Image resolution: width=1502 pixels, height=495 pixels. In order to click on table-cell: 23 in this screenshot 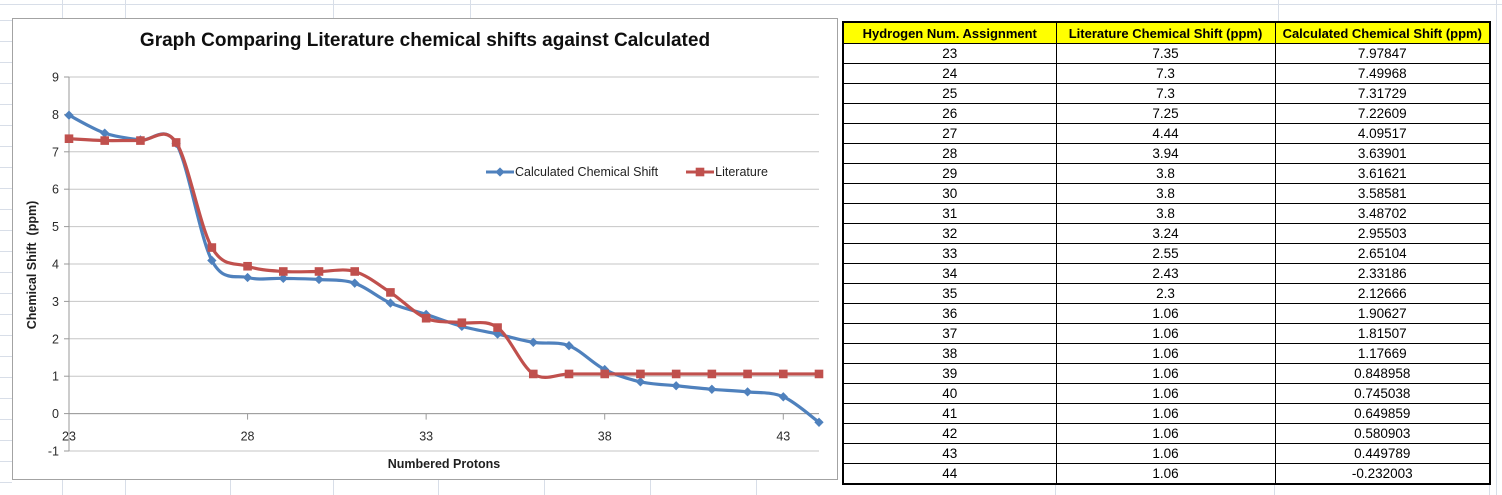, I will do `click(949, 53)`.